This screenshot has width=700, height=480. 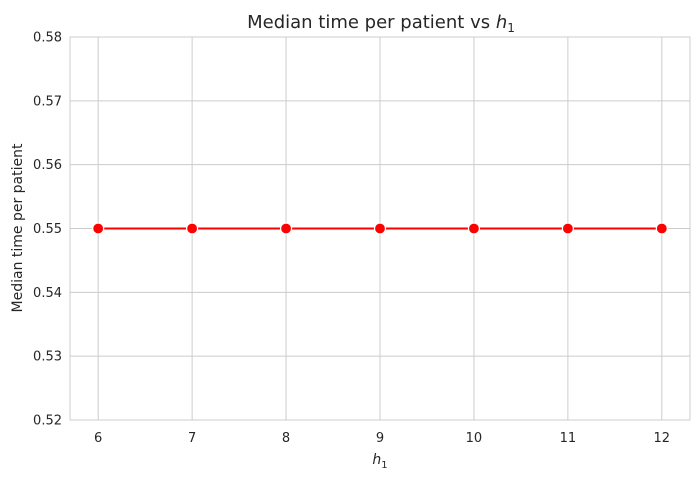 I want to click on chart-title-prefix: Median time per patient vs, so click(x=371, y=22).